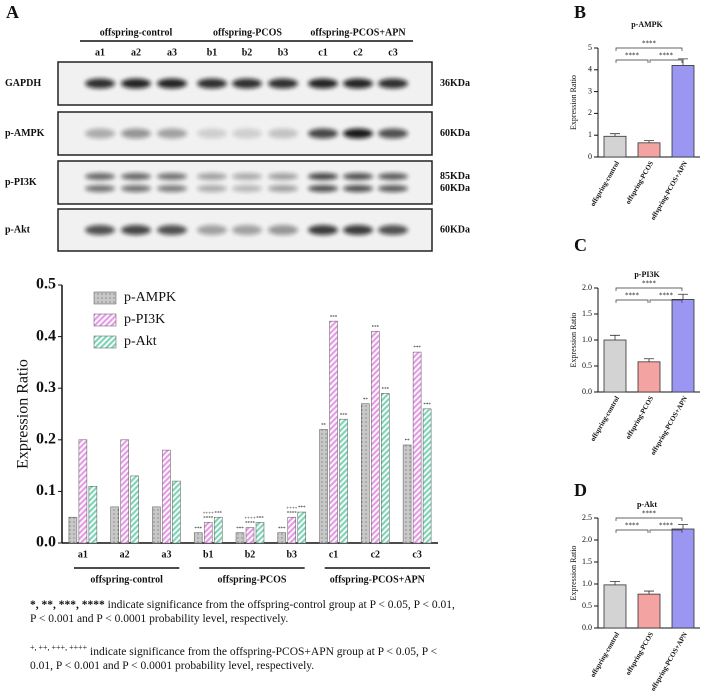 This screenshot has height=697, width=709. Describe the element at coordinates (322, 52) in the screenshot. I see `lane-label: c1` at that location.